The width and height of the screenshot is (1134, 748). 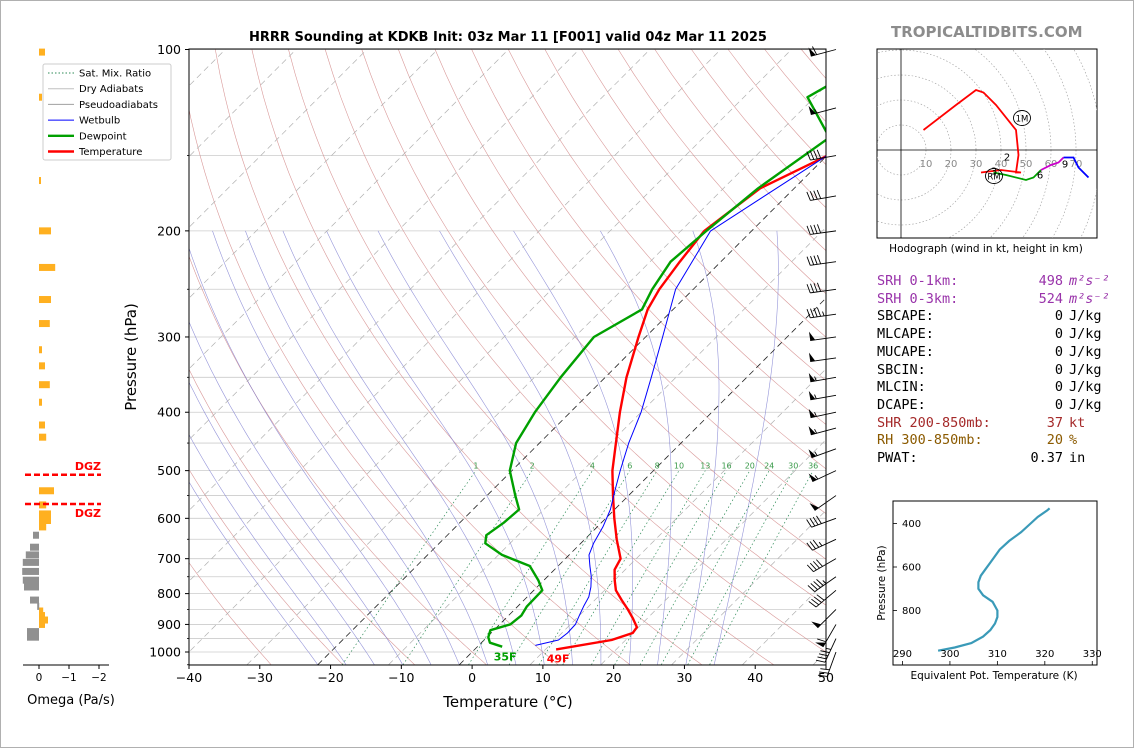 What do you see at coordinates (949, 654) in the screenshot?
I see `theta-e-x-tick: 300` at bounding box center [949, 654].